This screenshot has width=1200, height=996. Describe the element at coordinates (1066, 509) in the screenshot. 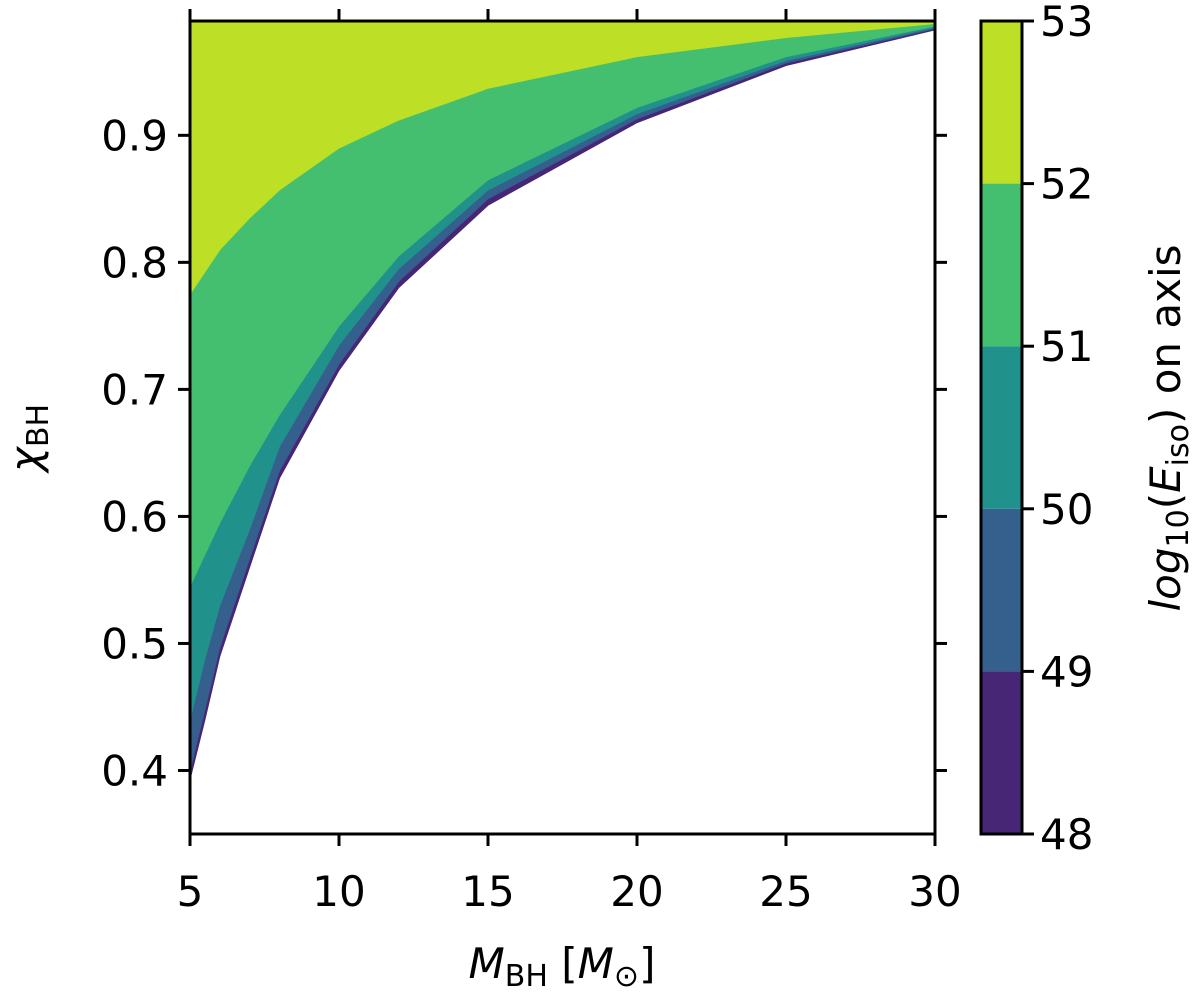

I see `colorbar-tick-label: 50` at that location.